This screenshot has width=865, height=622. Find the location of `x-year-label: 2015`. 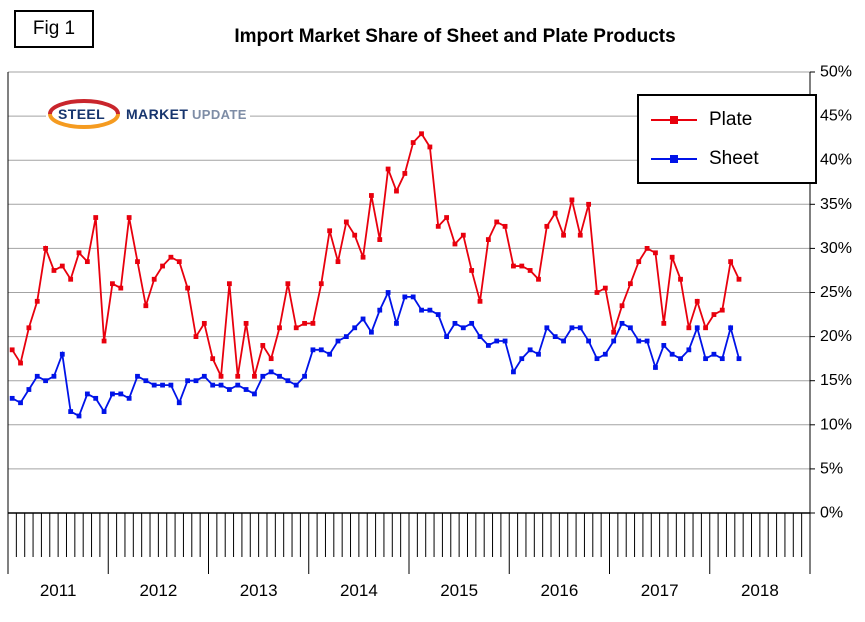

x-year-label: 2015 is located at coordinates (459, 590).